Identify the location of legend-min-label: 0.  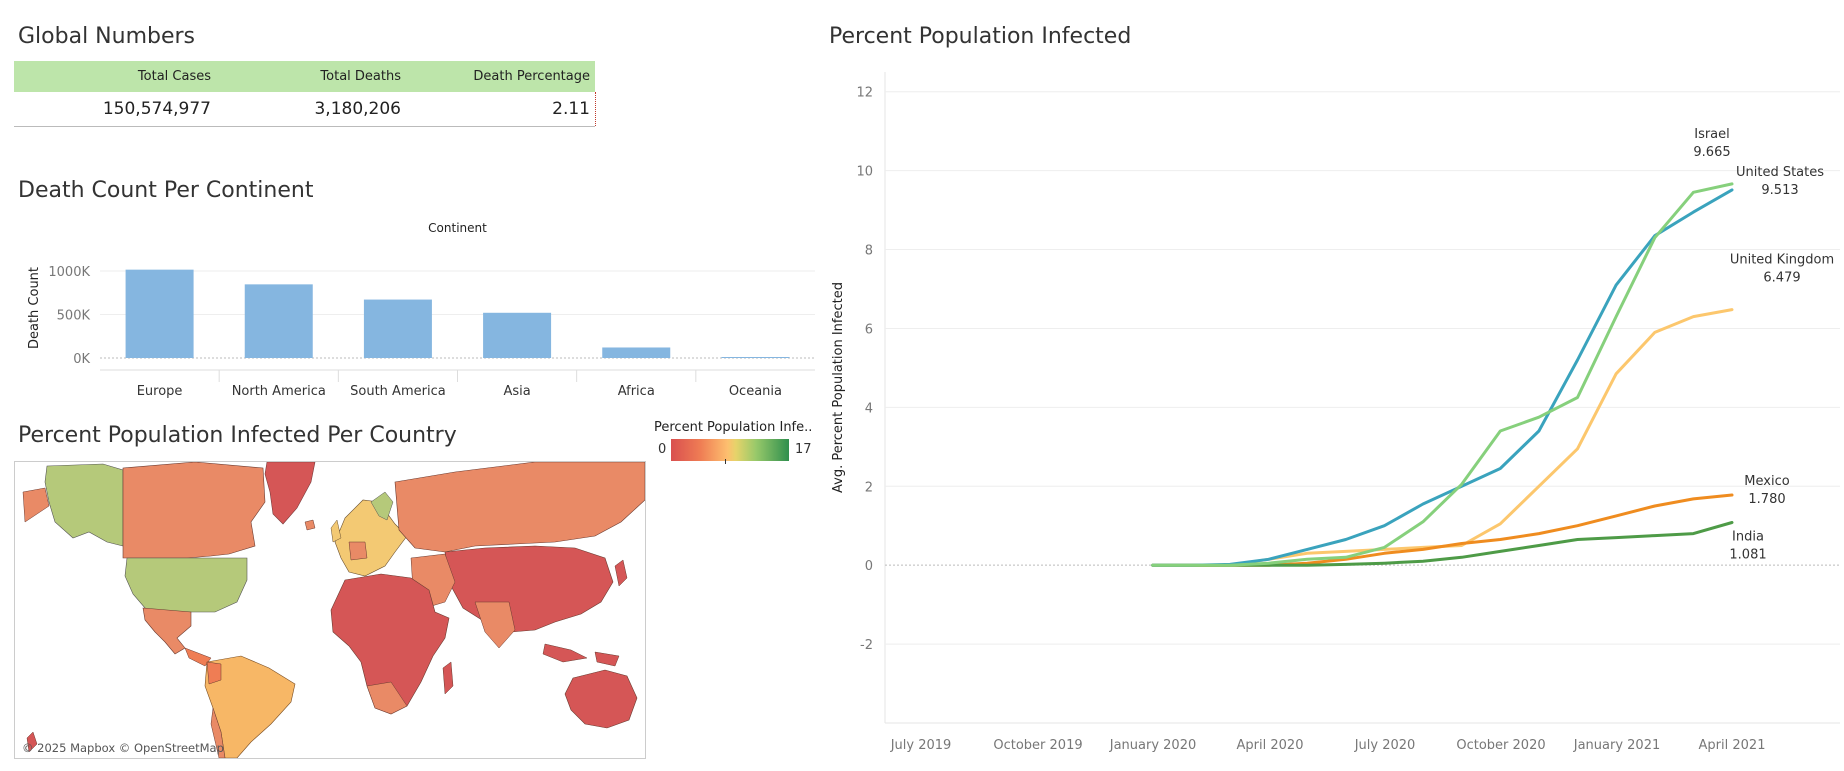
(662, 449).